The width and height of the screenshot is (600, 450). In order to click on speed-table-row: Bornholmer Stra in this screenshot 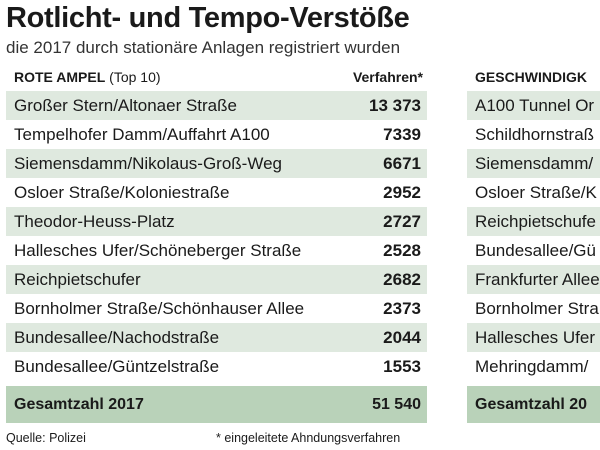, I will do `click(533, 308)`.